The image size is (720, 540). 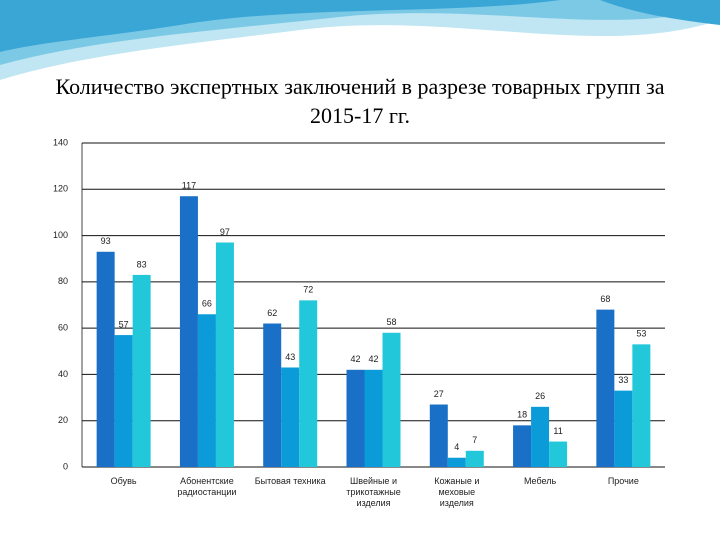 What do you see at coordinates (225, 232) in the screenshot?
I see `value-label: 97` at bounding box center [225, 232].